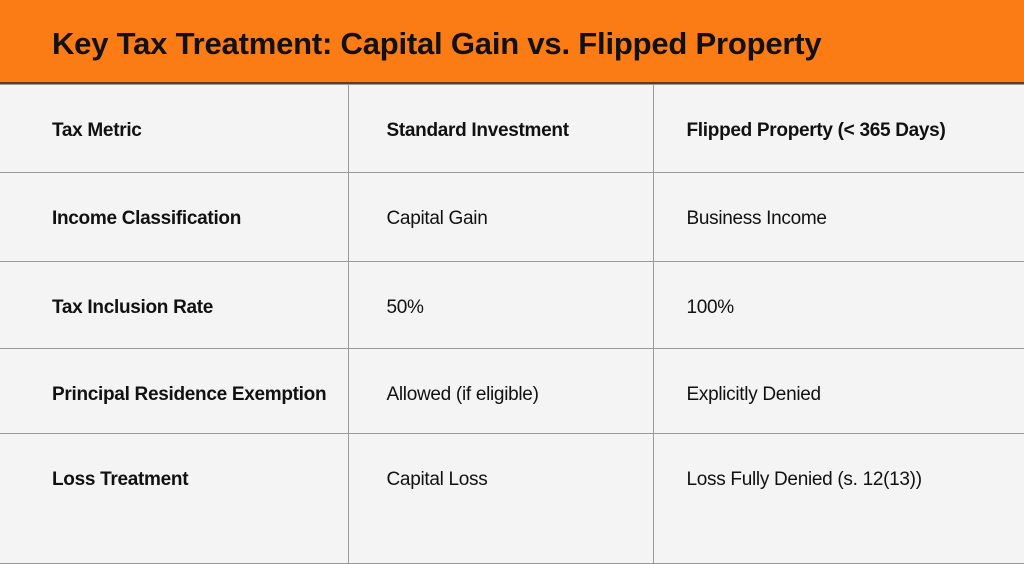  What do you see at coordinates (838, 391) in the screenshot?
I see `table-cell: Explicitly Denied` at bounding box center [838, 391].